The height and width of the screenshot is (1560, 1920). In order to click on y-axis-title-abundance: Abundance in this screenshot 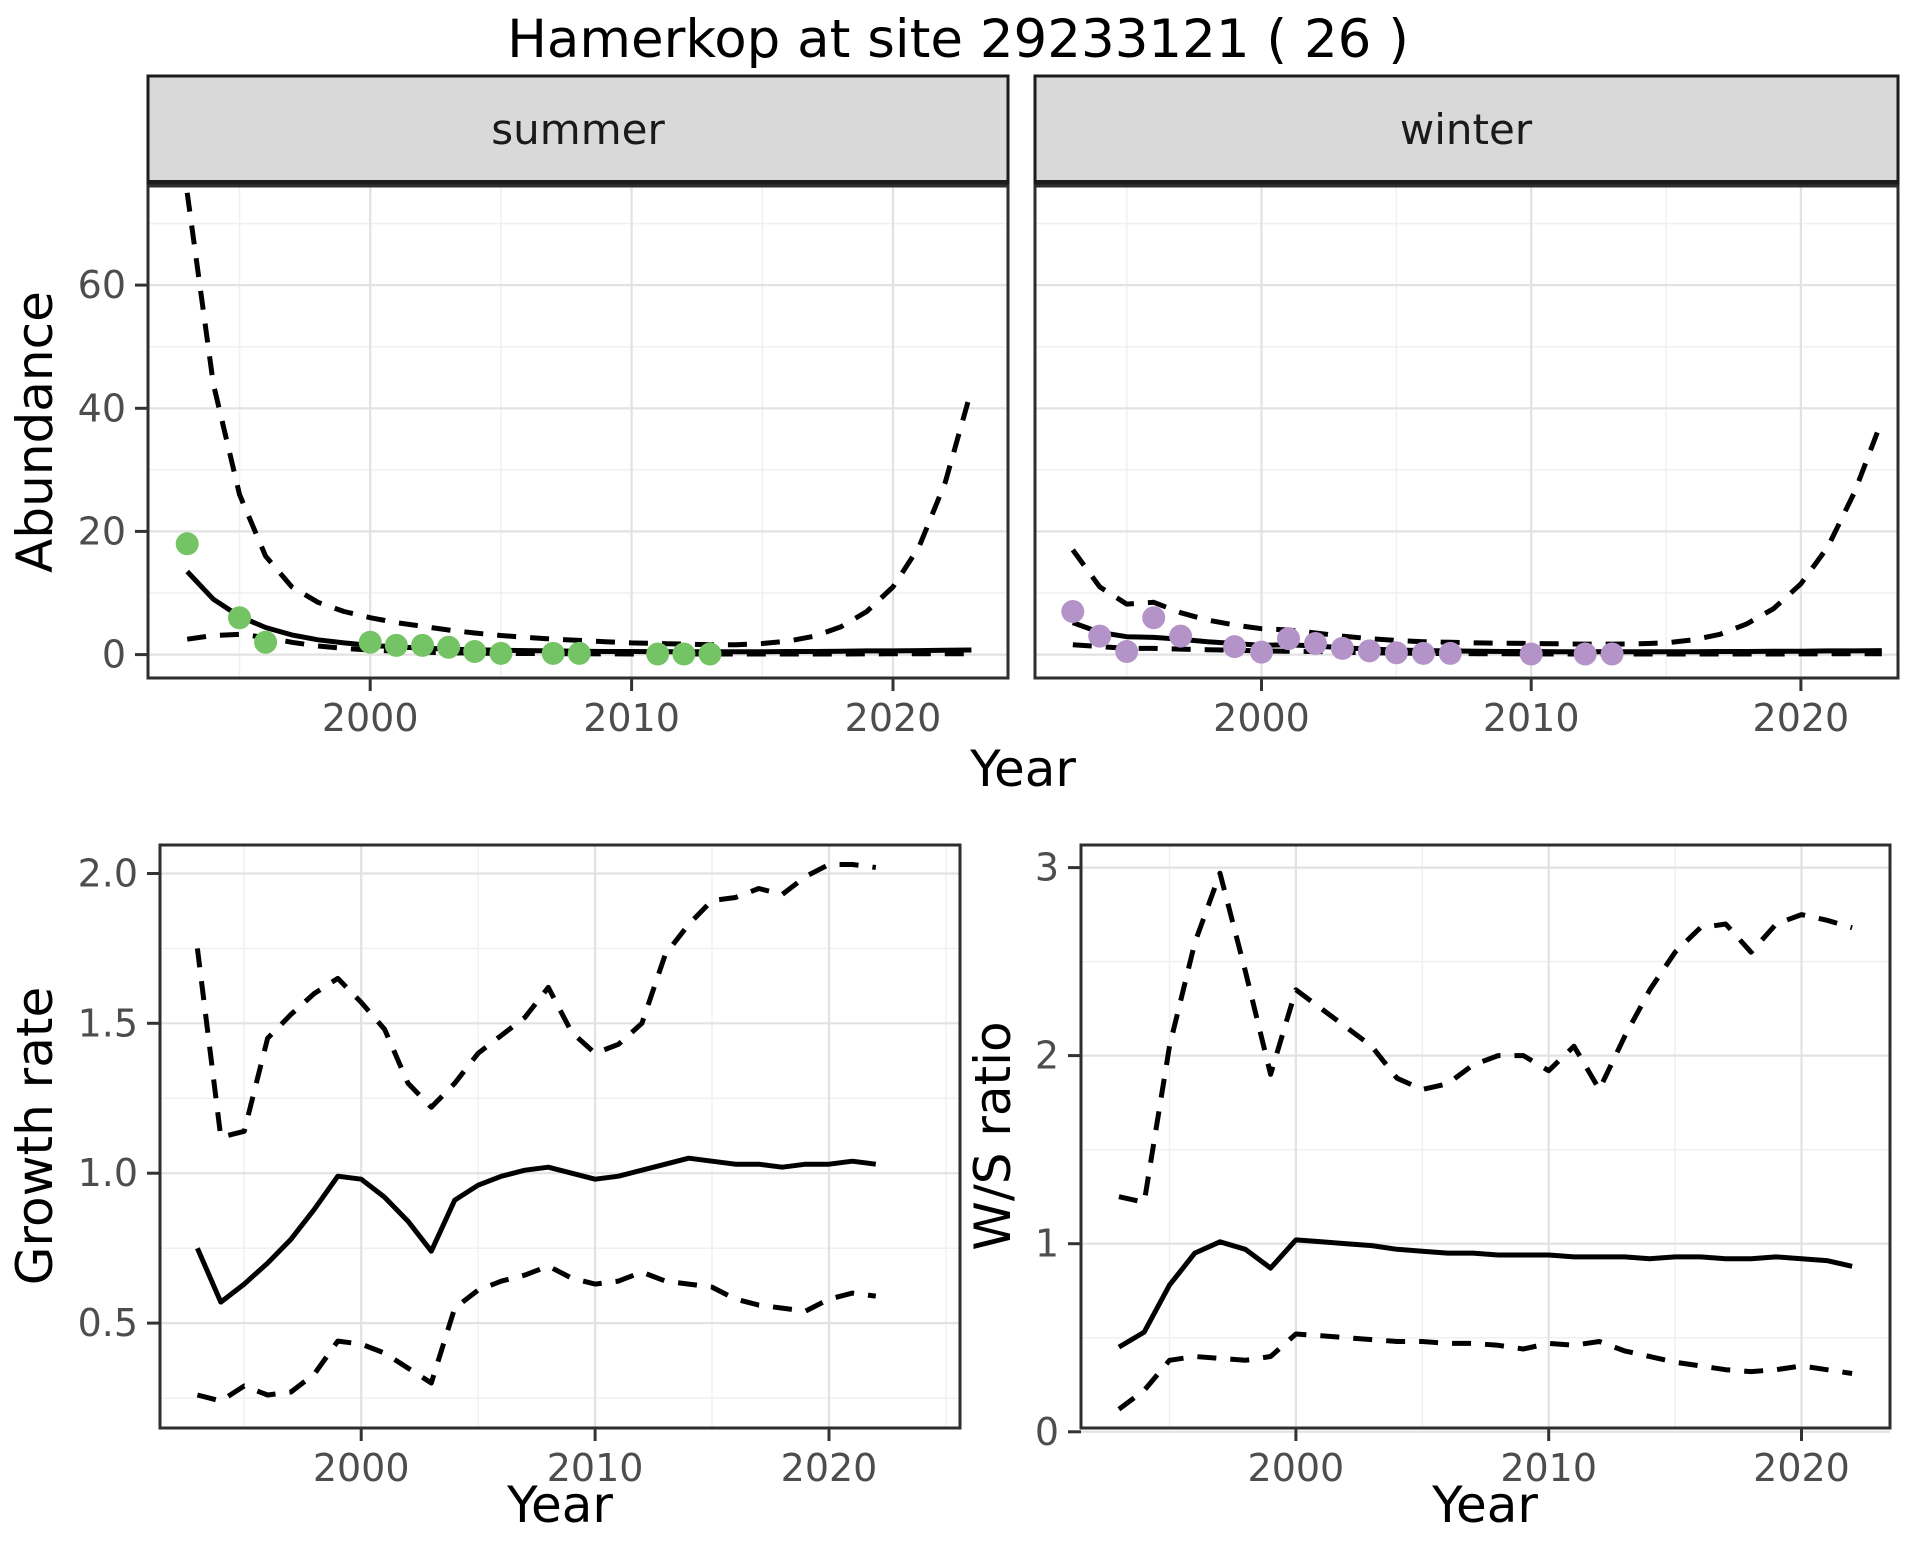, I will do `click(35, 432)`.